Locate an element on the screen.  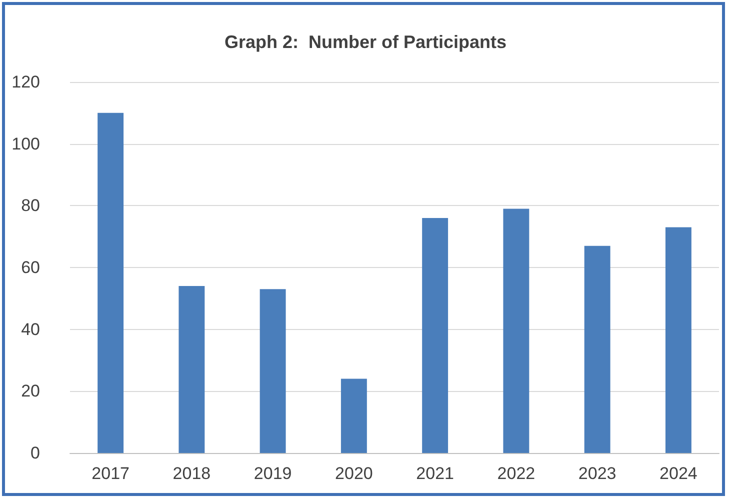
chart-title: Graph 2: Number of Participants is located at coordinates (365, 42).